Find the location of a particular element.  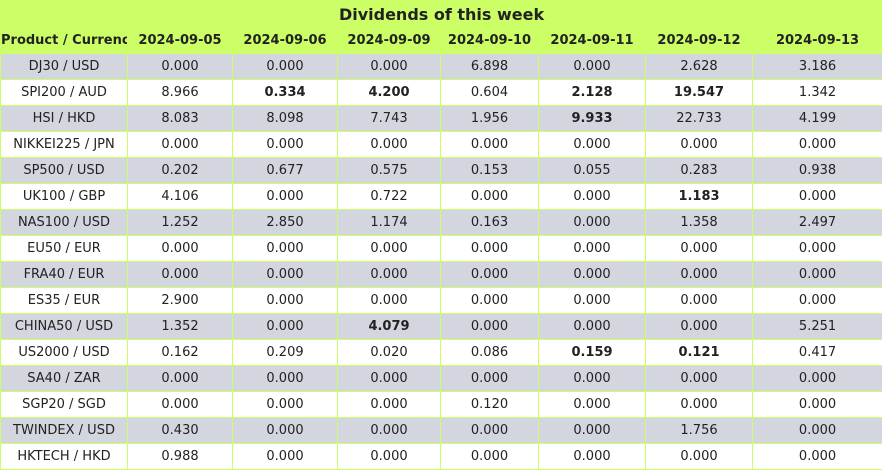

product-cell: US2000 / USD is located at coordinates (64, 353).